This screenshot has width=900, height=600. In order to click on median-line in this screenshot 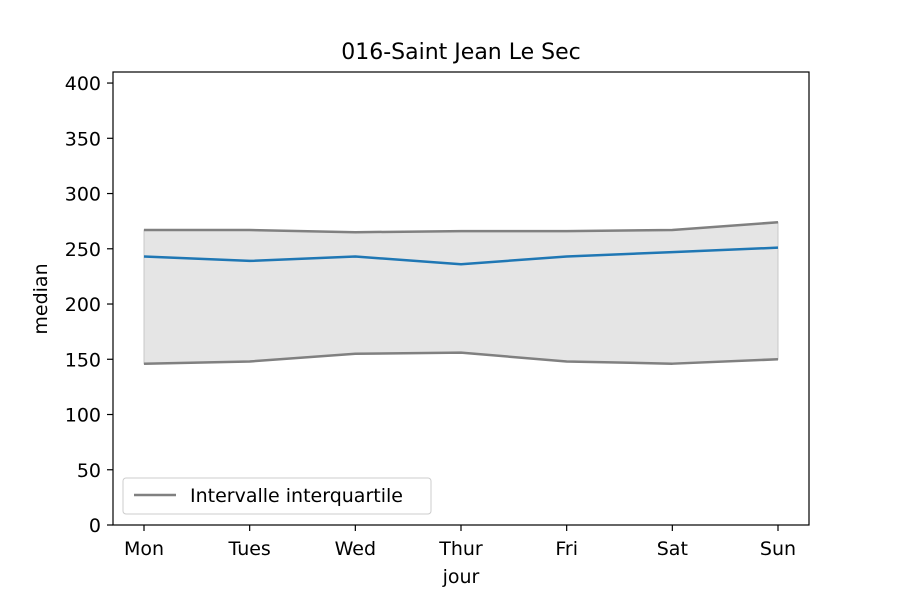, I will do `click(461, 256)`.